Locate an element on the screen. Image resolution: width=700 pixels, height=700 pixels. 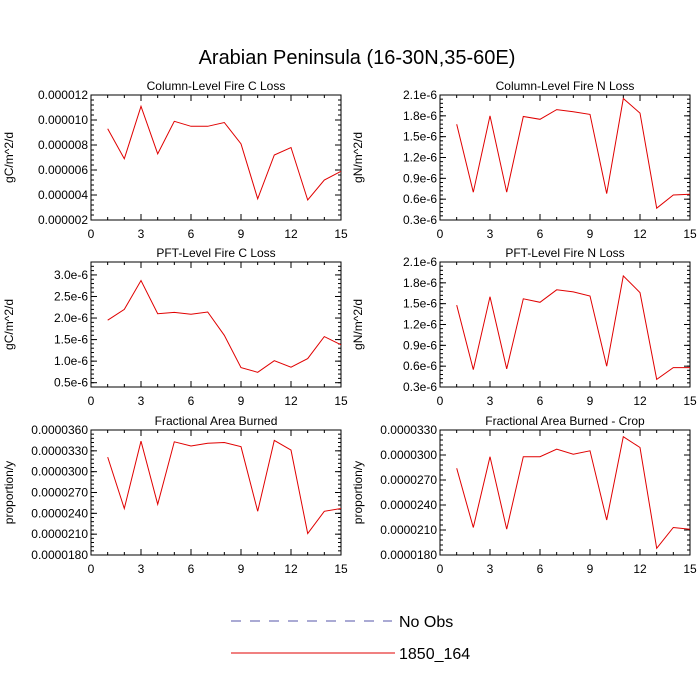
y-tick-label: 0.0000360 is located at coordinates (59, 430).